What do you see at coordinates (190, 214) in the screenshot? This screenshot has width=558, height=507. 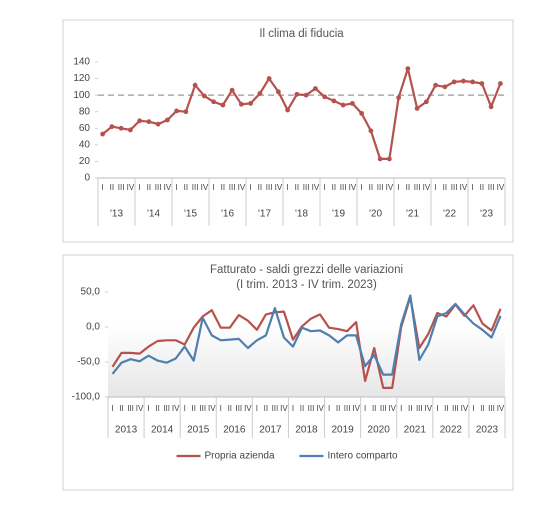 I see `year-label: '15` at bounding box center [190, 214].